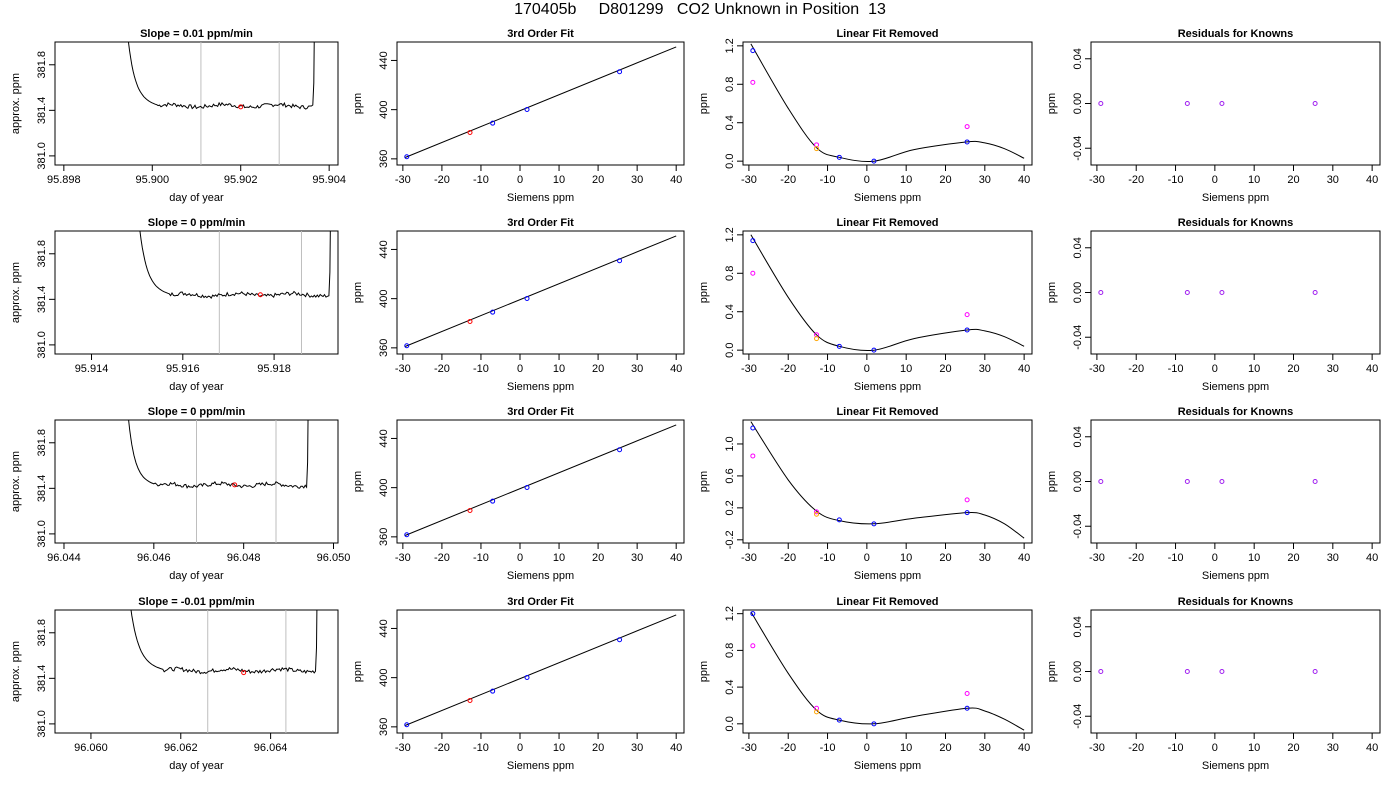 The image size is (1400, 800). Describe the element at coordinates (730, 122) in the screenshot. I see `y-tick-label: 0.4` at that location.